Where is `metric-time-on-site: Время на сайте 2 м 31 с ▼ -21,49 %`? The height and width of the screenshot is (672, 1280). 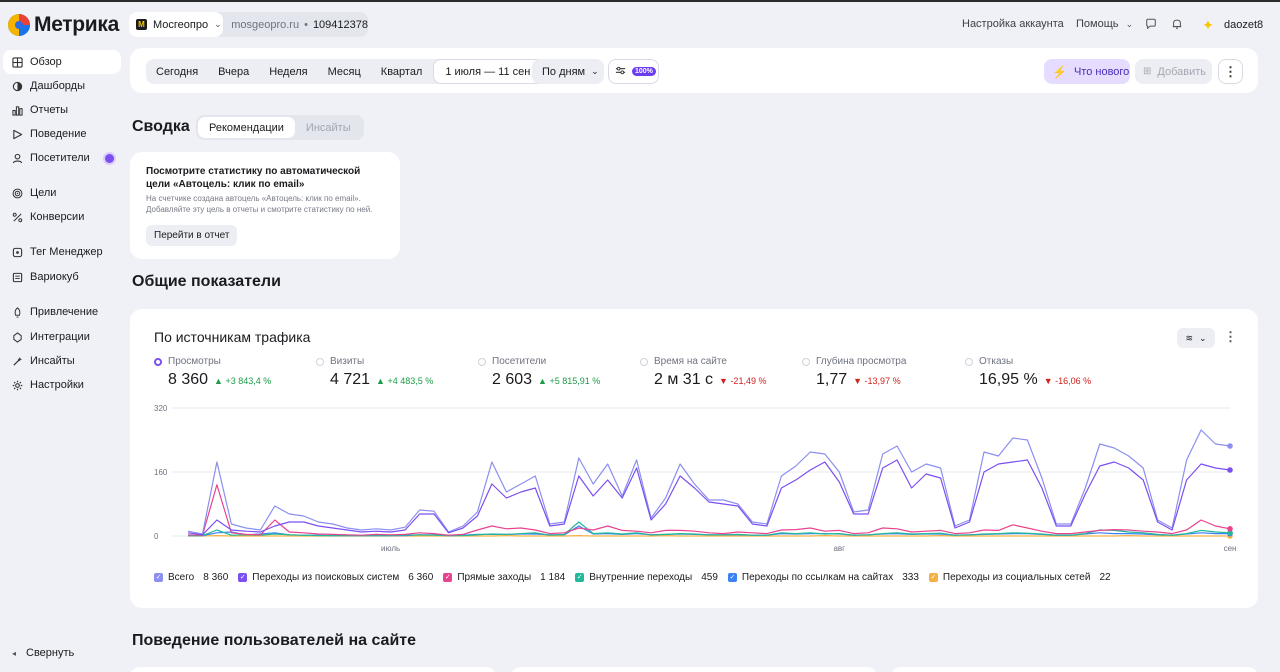 metric-time-on-site: Время на сайте 2 м 31 с ▼ -21,49 % is located at coordinates (717, 372).